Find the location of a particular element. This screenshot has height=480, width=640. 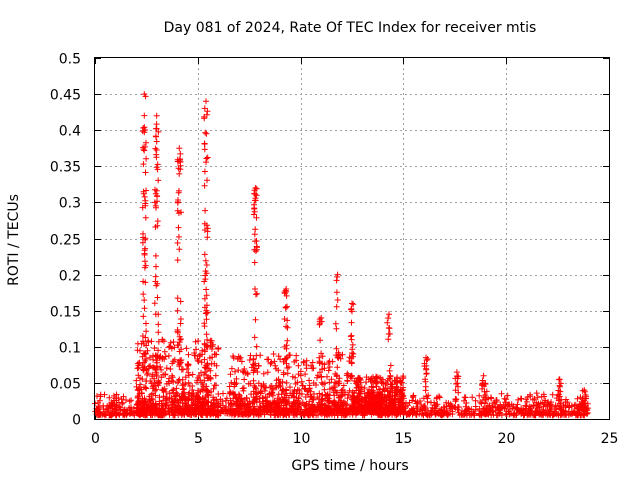

y-tick-label: 0.25 is located at coordinates (65, 241).